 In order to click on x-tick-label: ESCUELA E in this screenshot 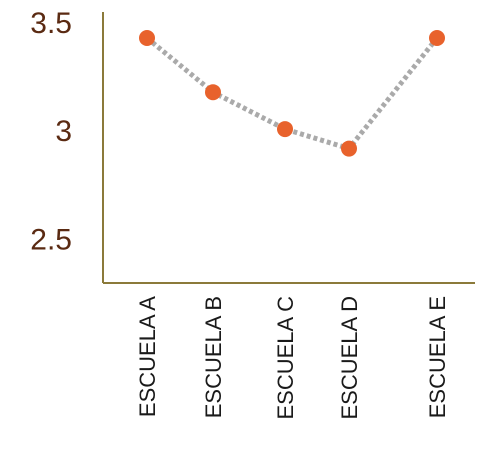, I will do `click(437, 357)`.